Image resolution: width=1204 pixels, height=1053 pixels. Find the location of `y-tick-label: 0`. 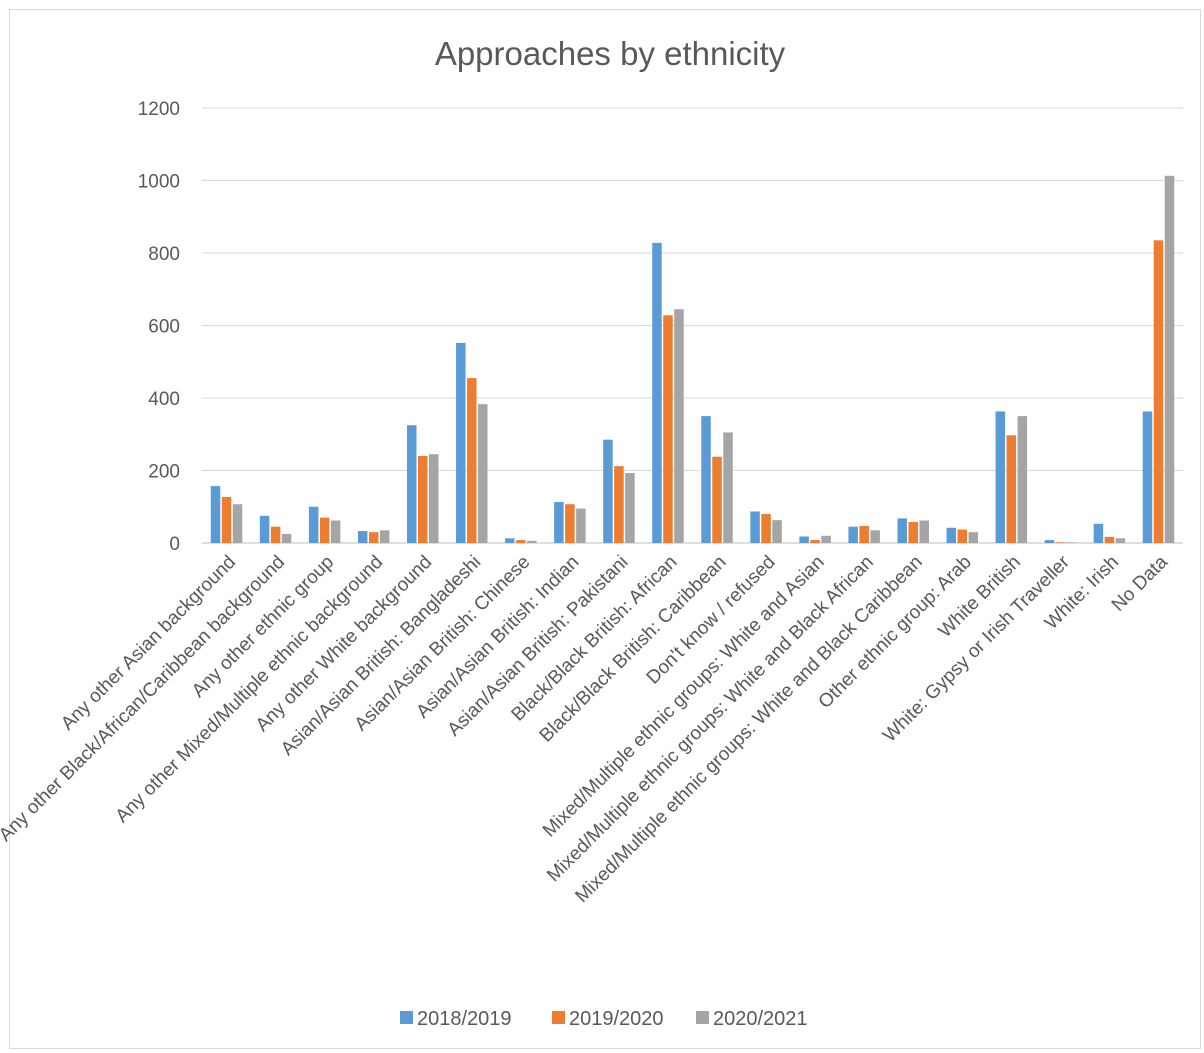

y-tick-label: 0 is located at coordinates (174, 544).